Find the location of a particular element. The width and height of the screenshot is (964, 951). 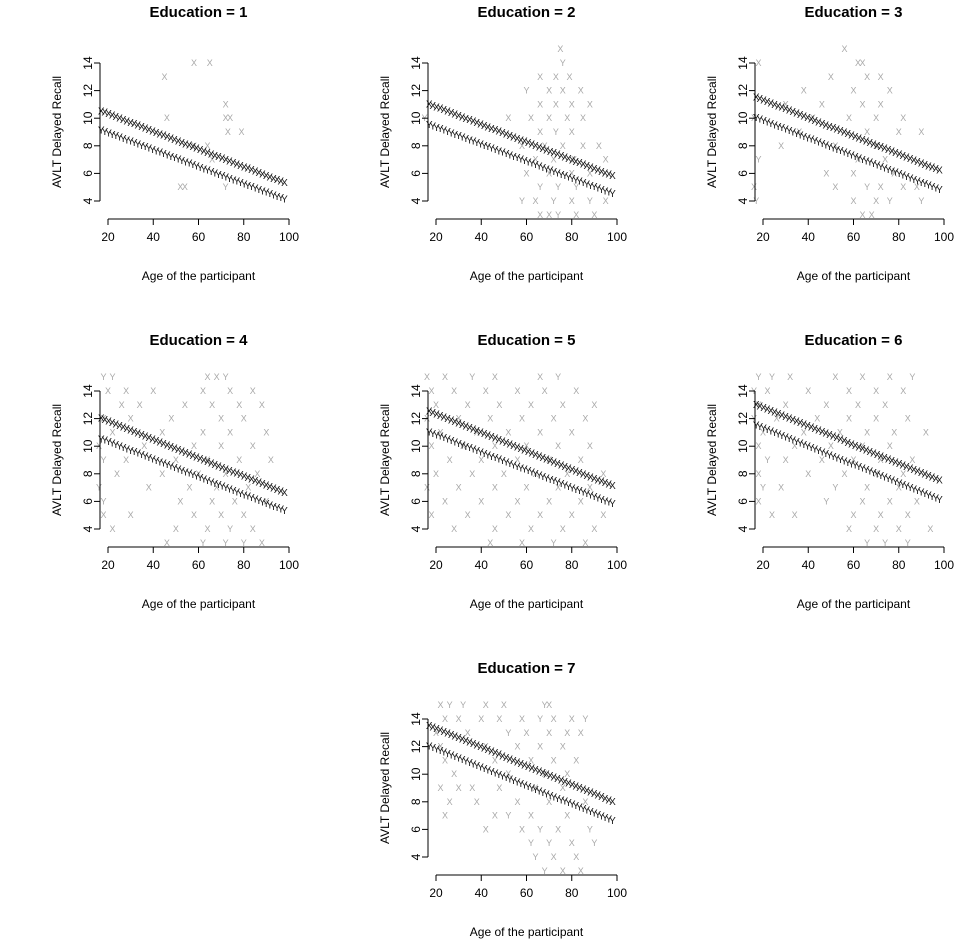

x-axis-label: Age of the participant is located at coordinates (199, 604).